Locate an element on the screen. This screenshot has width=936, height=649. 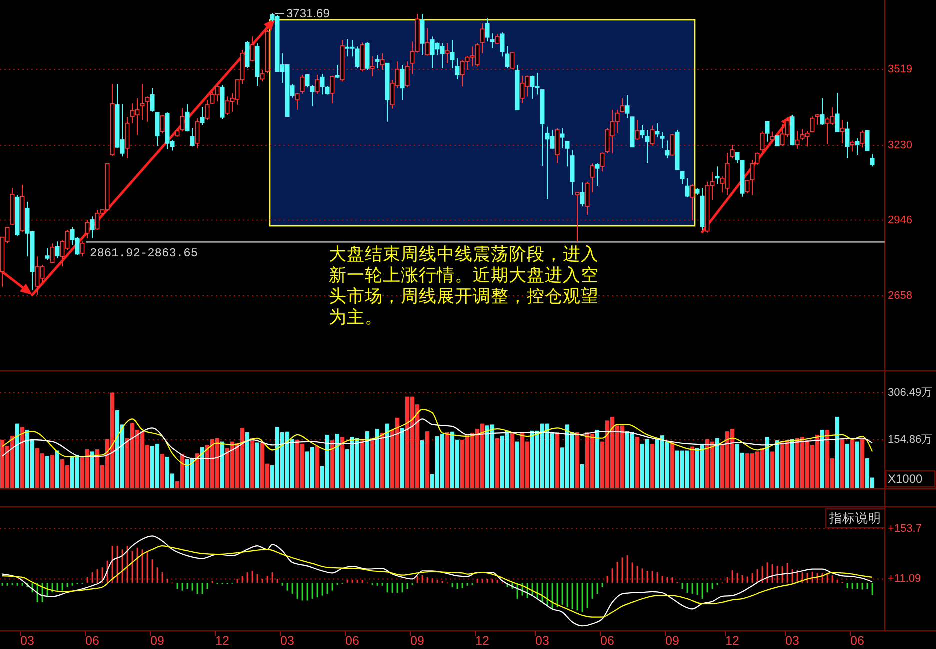
y-tick-label: 3230 is located at coordinates (900, 146).